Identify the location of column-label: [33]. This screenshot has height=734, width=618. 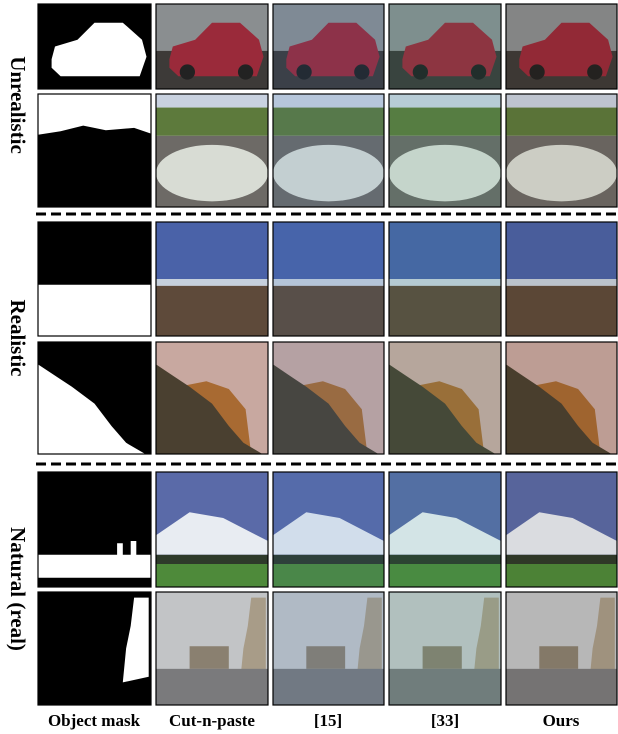
(445, 720).